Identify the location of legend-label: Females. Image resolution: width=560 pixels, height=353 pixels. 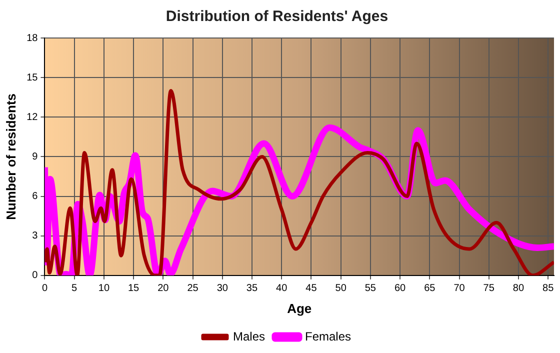
(328, 336).